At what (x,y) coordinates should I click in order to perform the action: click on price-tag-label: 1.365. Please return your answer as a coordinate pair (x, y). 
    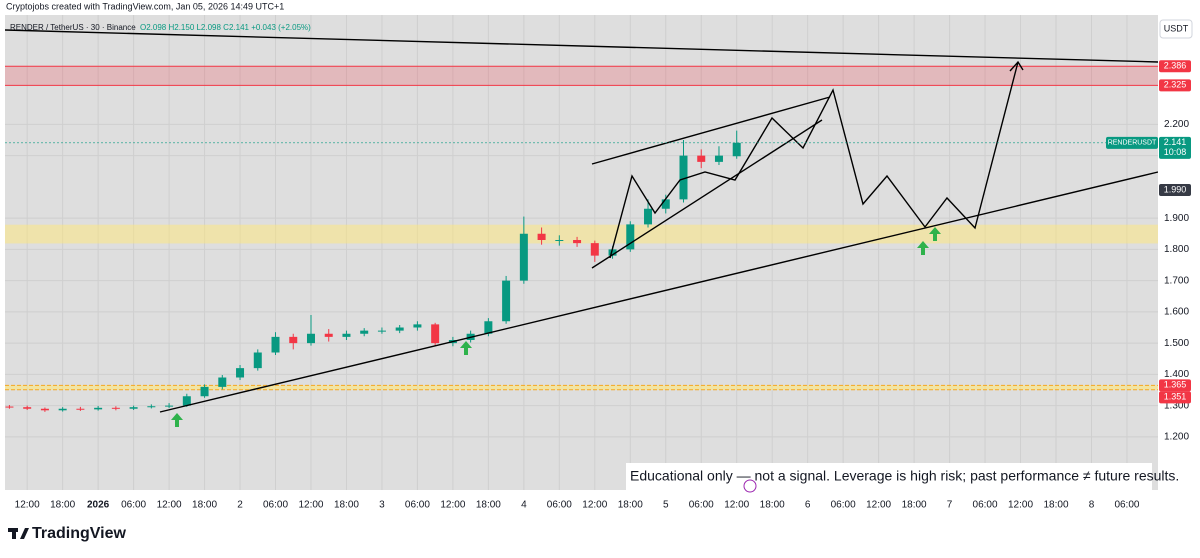
    Looking at the image, I should click on (1175, 385).